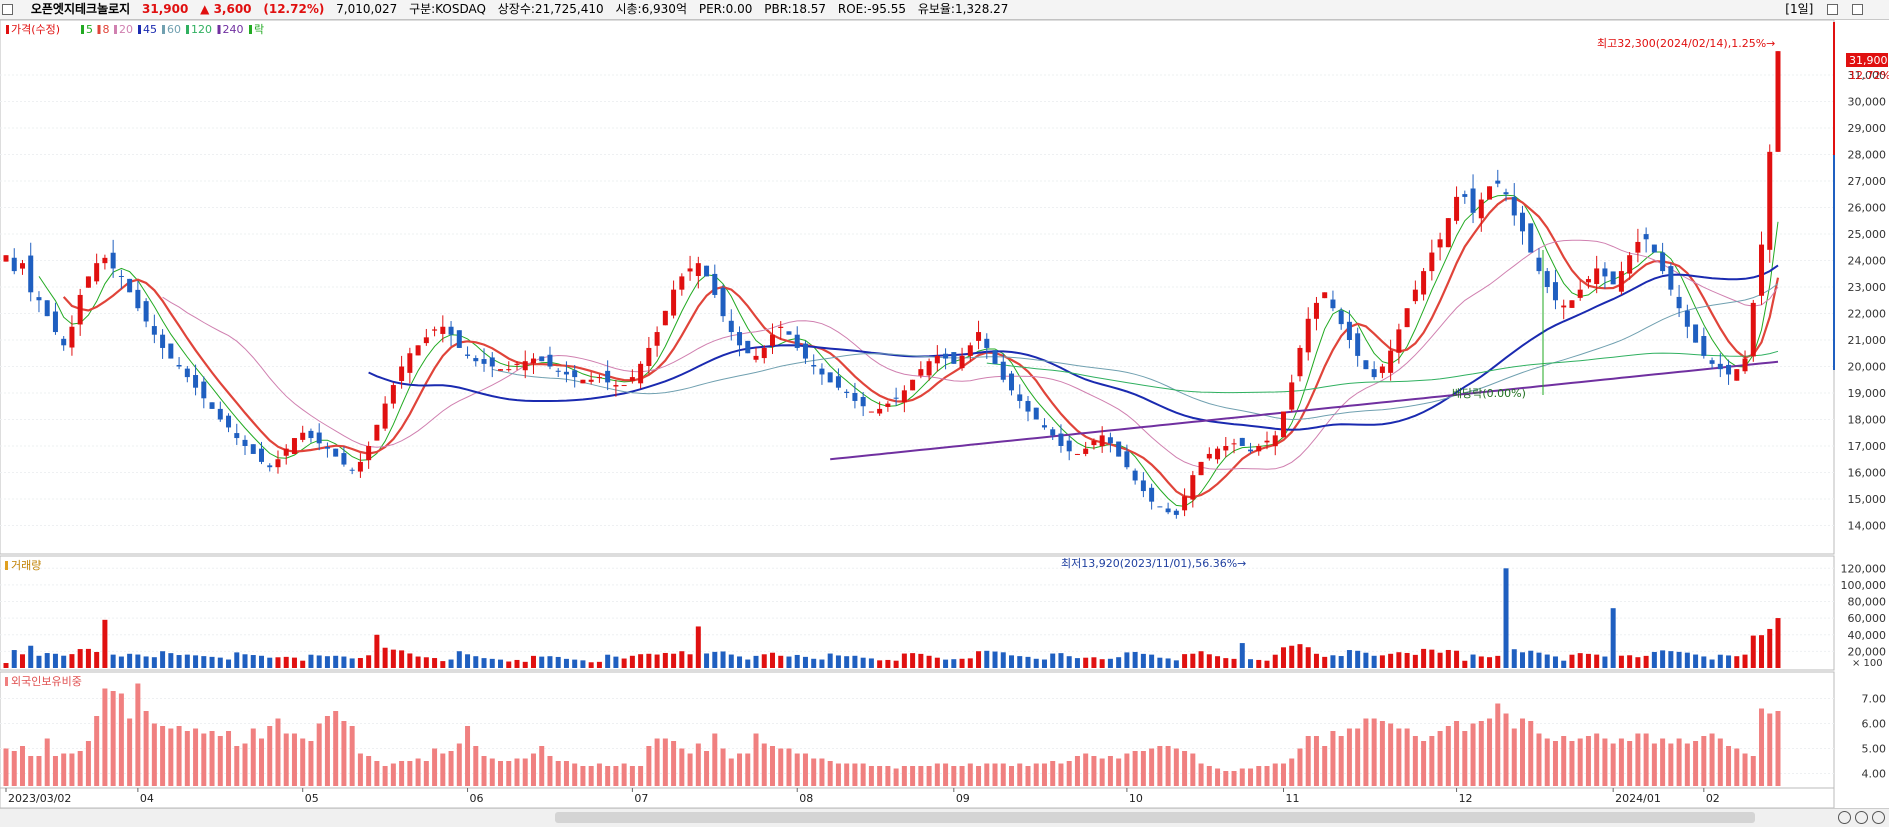 This screenshot has height=827, width=1889. What do you see at coordinates (259, 29) in the screenshot?
I see `legend-item: 락` at bounding box center [259, 29].